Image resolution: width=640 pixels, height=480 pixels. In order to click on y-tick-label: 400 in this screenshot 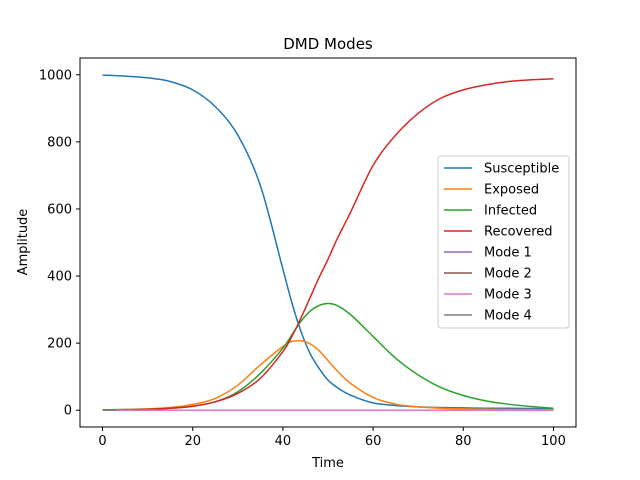, I will do `click(59, 277)`.